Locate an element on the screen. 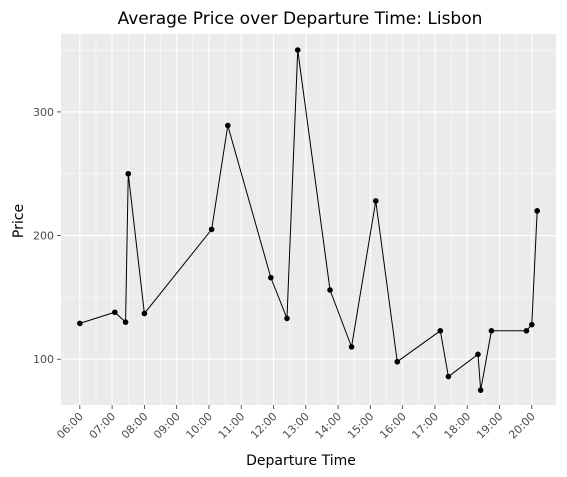 The height and width of the screenshot is (477, 567). x-tick-label: 06:00 is located at coordinates (70, 426).